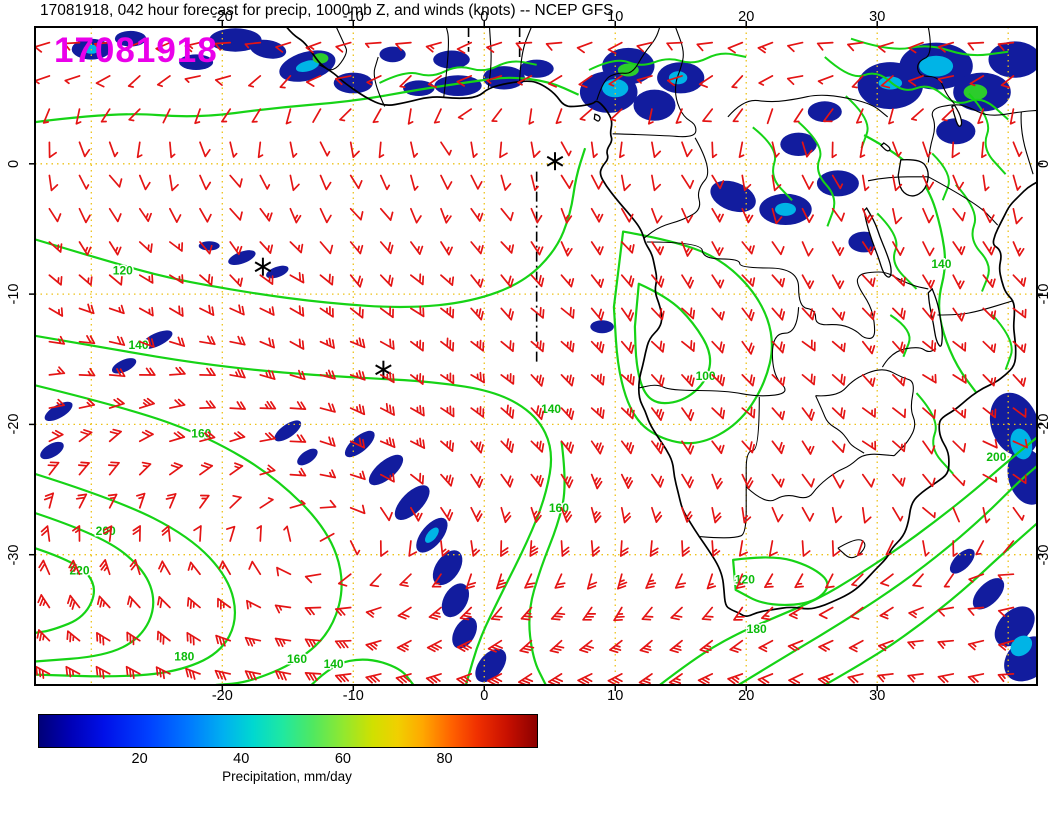 The width and height of the screenshot is (1056, 816). I want to click on y-tick-label-right: -30, so click(1044, 555).